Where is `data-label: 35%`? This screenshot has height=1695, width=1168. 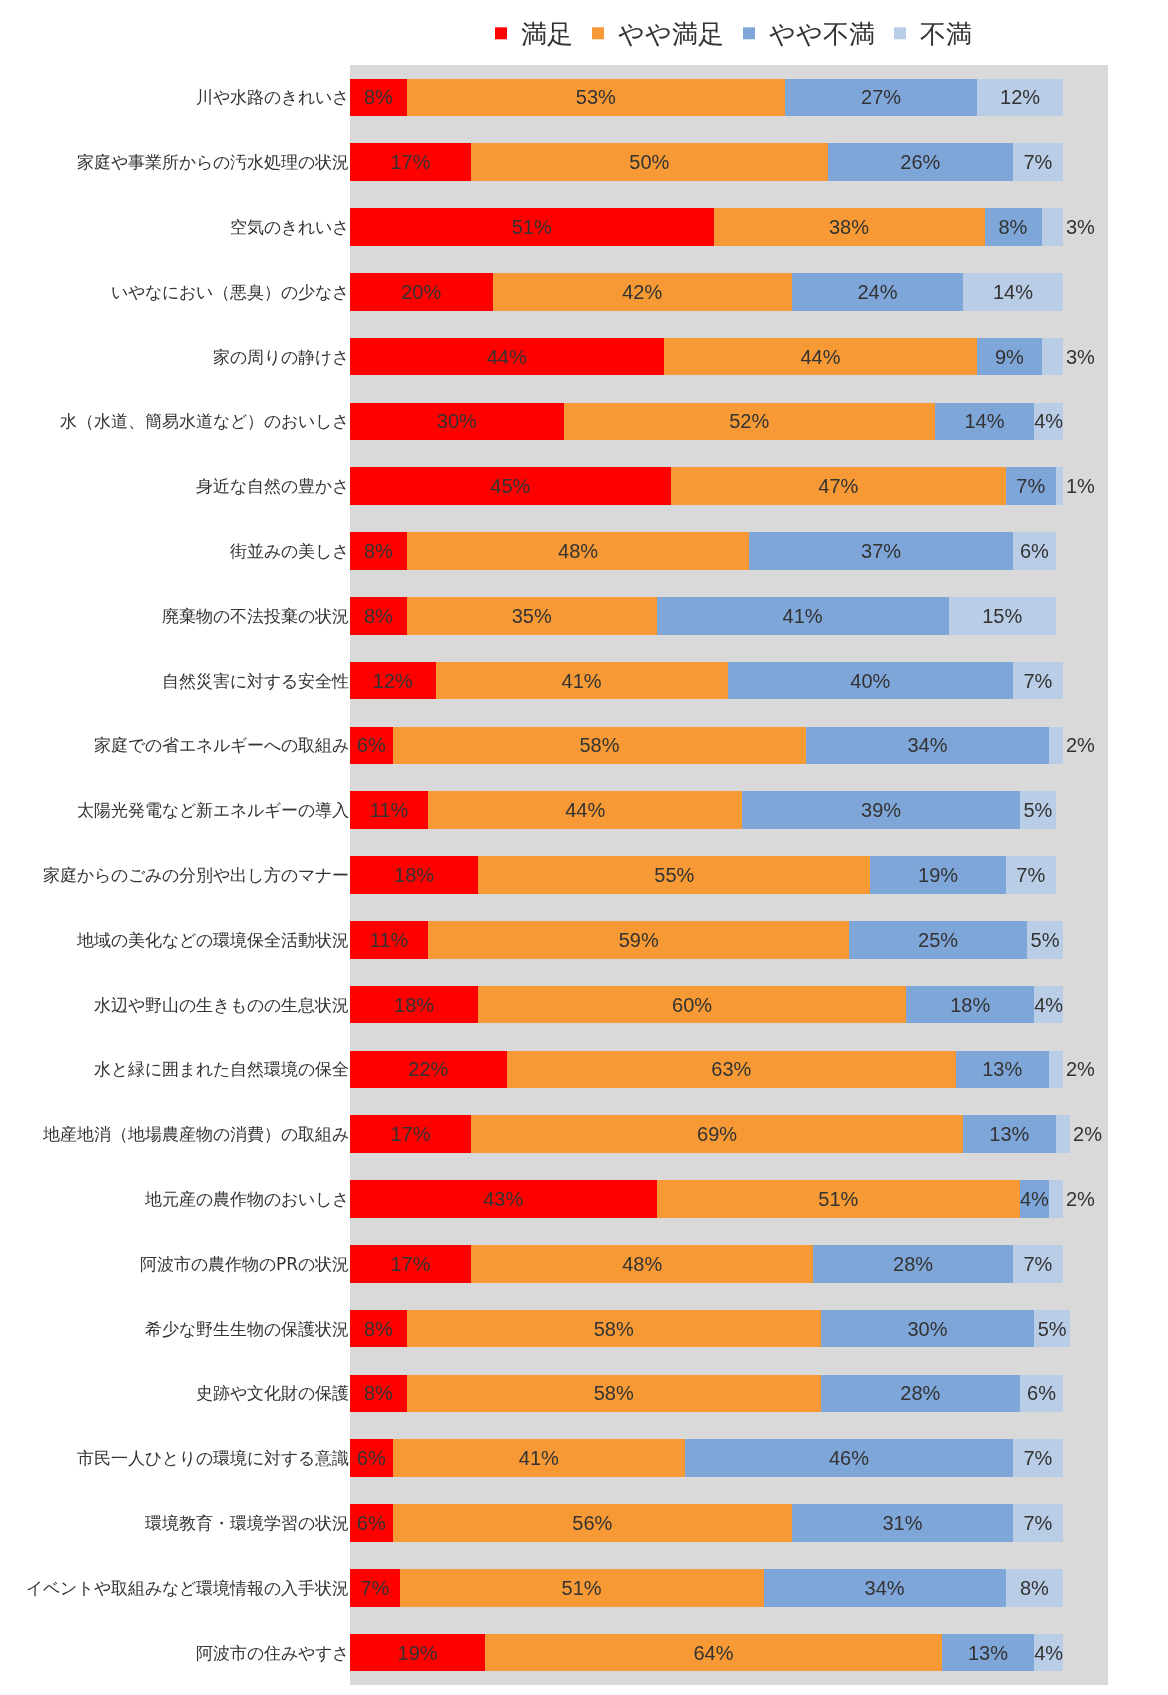
data-label: 35% is located at coordinates (531, 615).